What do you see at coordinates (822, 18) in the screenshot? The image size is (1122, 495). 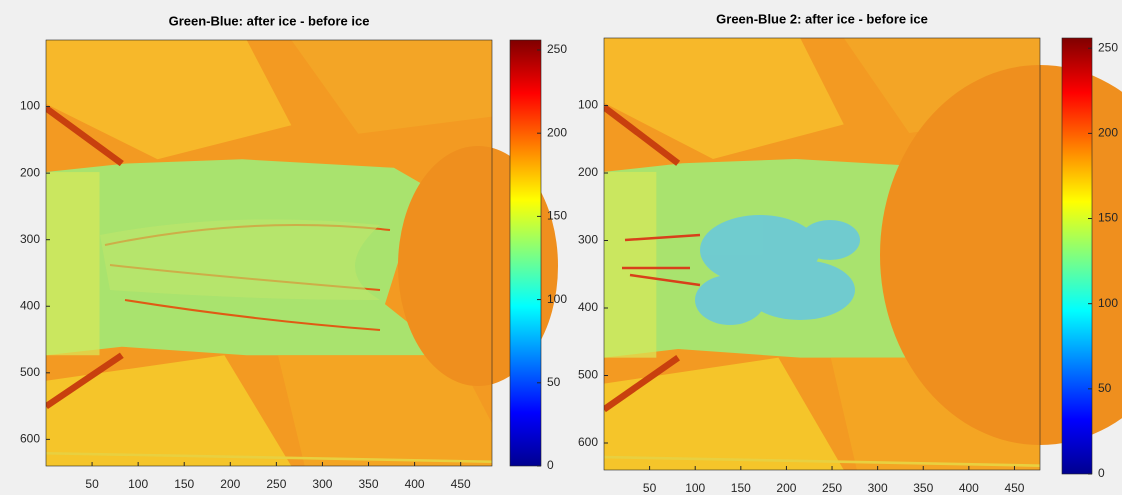 I see `chart-title: Green-Blue 2: after ice - before ice` at bounding box center [822, 18].